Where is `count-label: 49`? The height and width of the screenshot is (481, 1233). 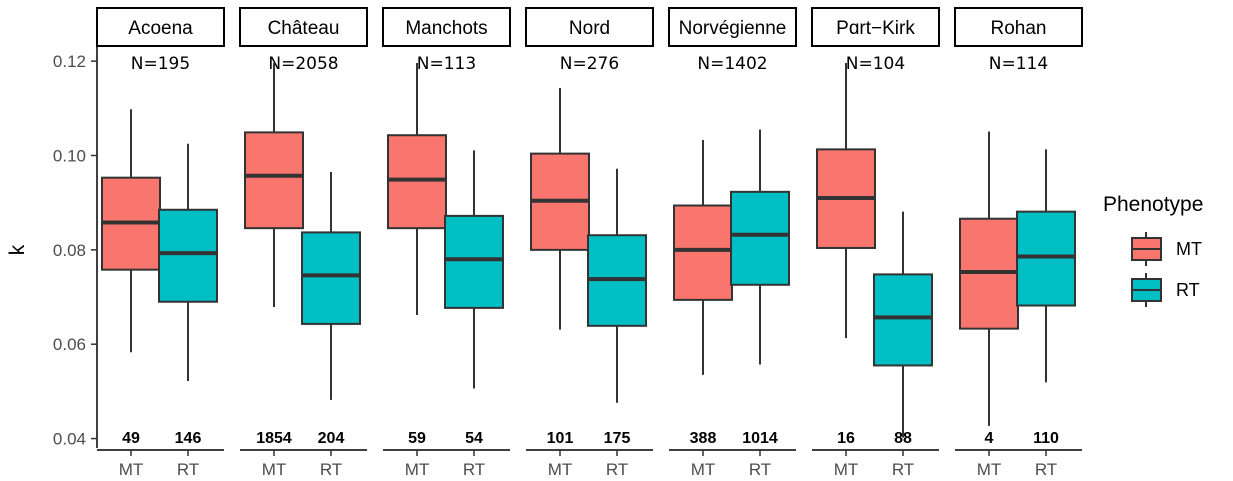
count-label: 49 is located at coordinates (131, 438).